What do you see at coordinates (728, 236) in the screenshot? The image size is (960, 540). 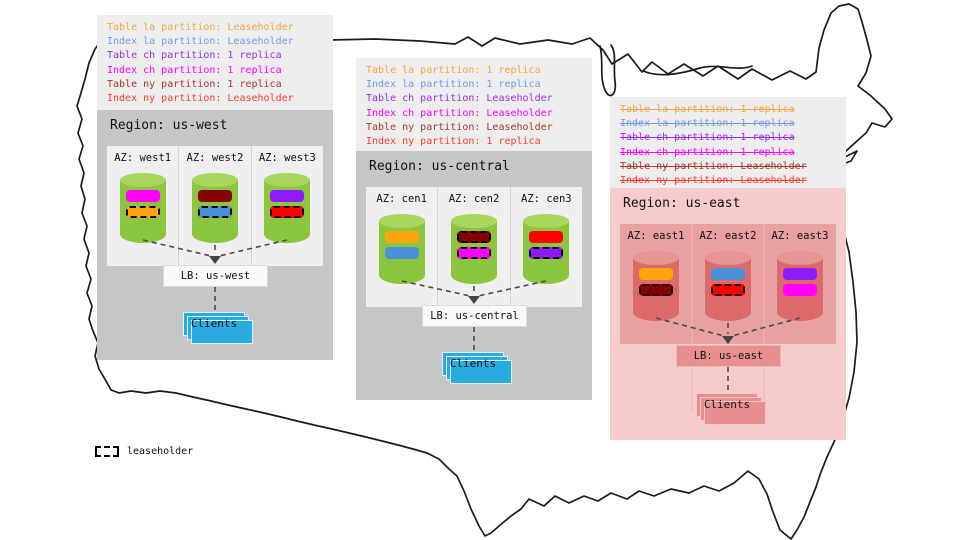 I see `az-label: AZ: east2` at bounding box center [728, 236].